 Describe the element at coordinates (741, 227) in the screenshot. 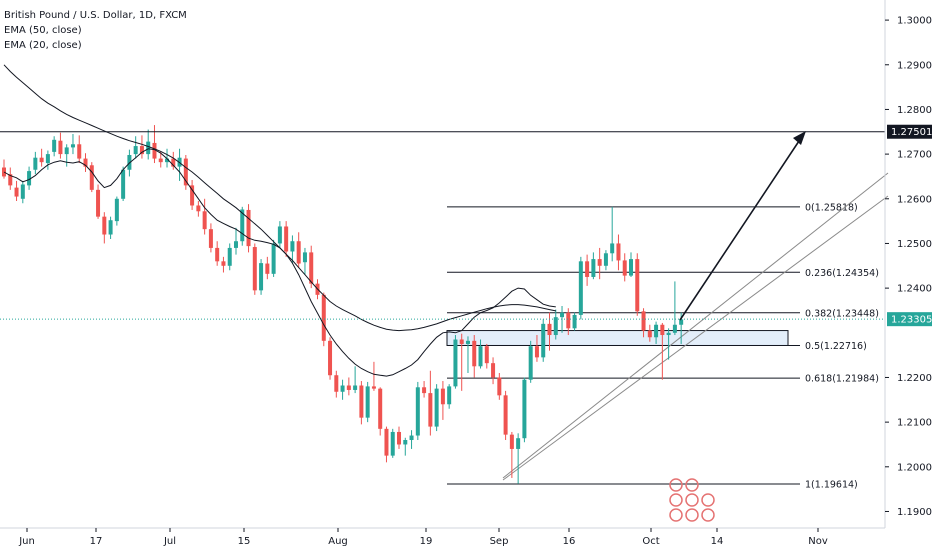

I see `projection-arrow` at that location.